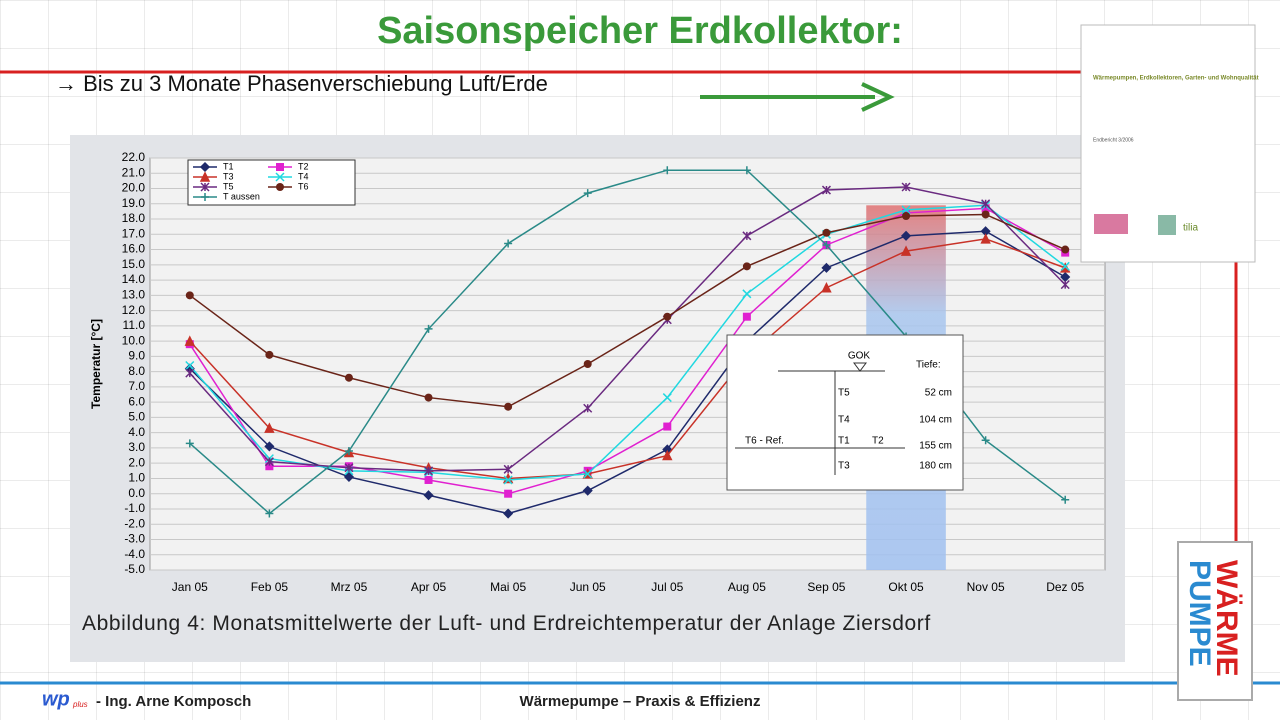 This screenshot has width=1280, height=720. What do you see at coordinates (241, 196) in the screenshot?
I see `legend-label: T aussen` at bounding box center [241, 196].